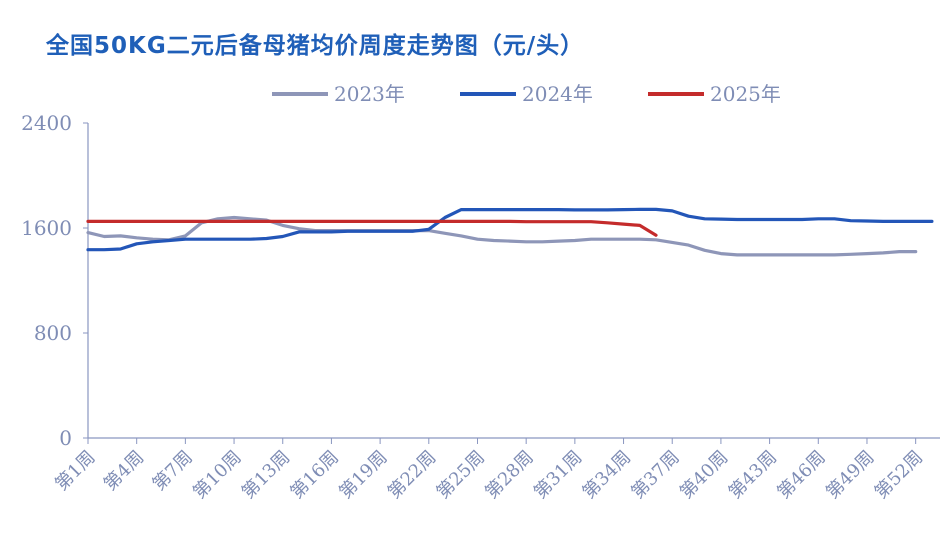  What do you see at coordinates (607, 475) in the screenshot?
I see `x-tick-label: 第34周` at bounding box center [607, 475].